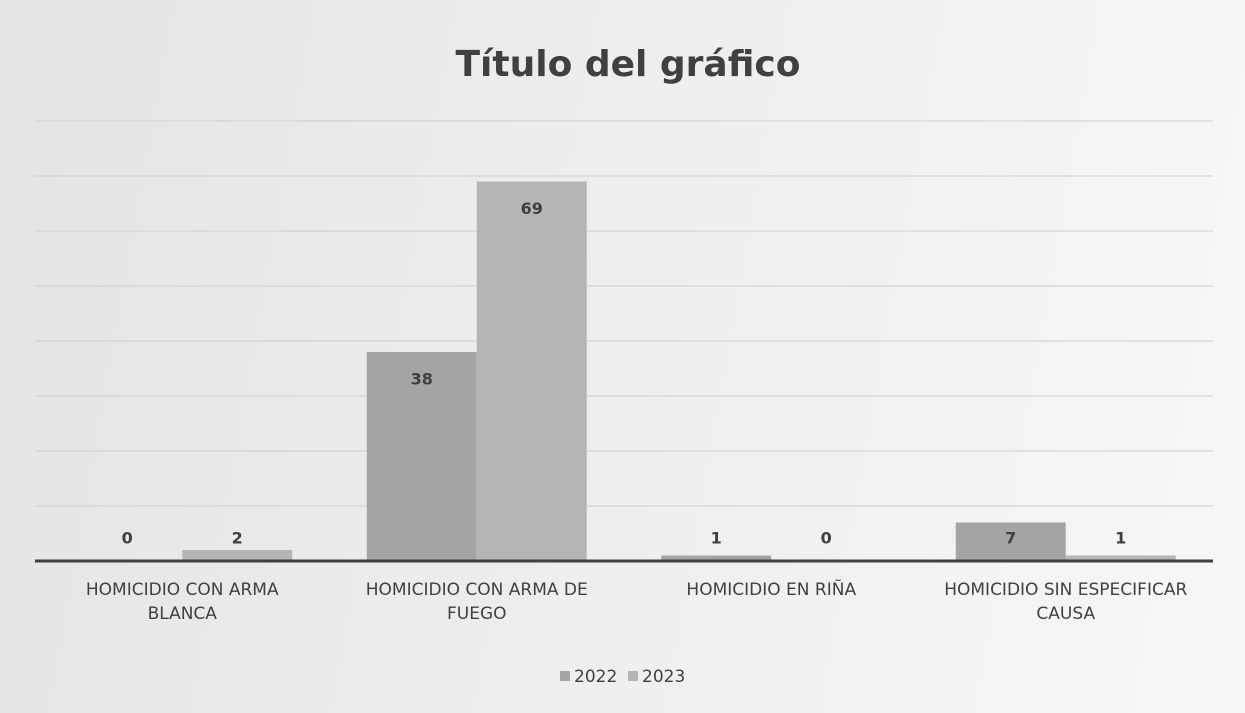 The height and width of the screenshot is (713, 1245). Describe the element at coordinates (422, 379) in the screenshot. I see `data-label: 38` at that location.